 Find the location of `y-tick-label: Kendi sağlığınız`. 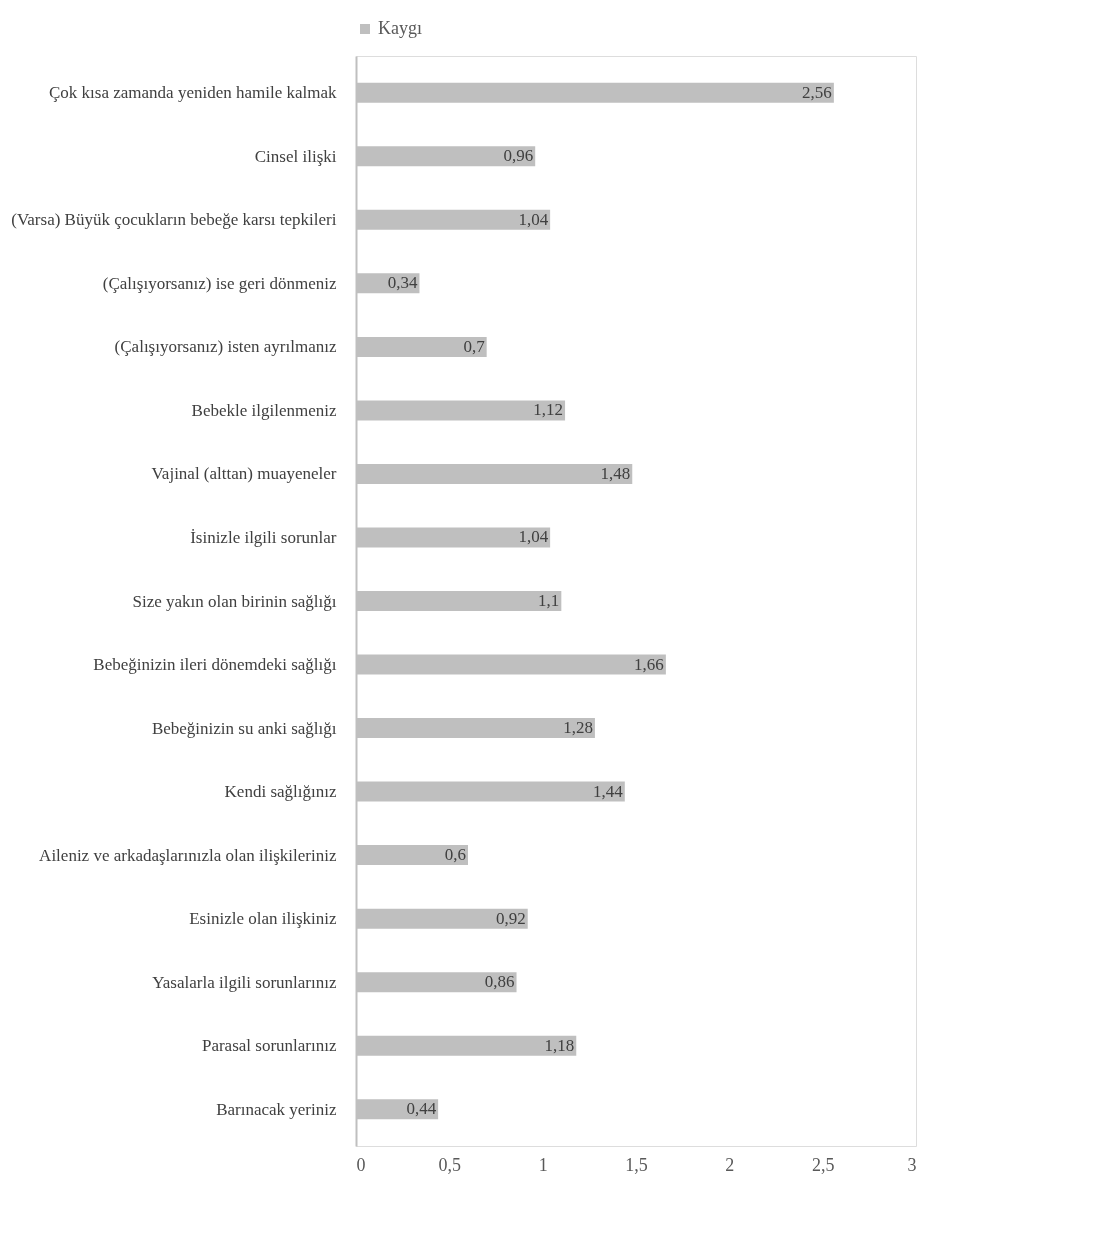

y-tick-label: Kendi sağlığınız is located at coordinates (280, 792).